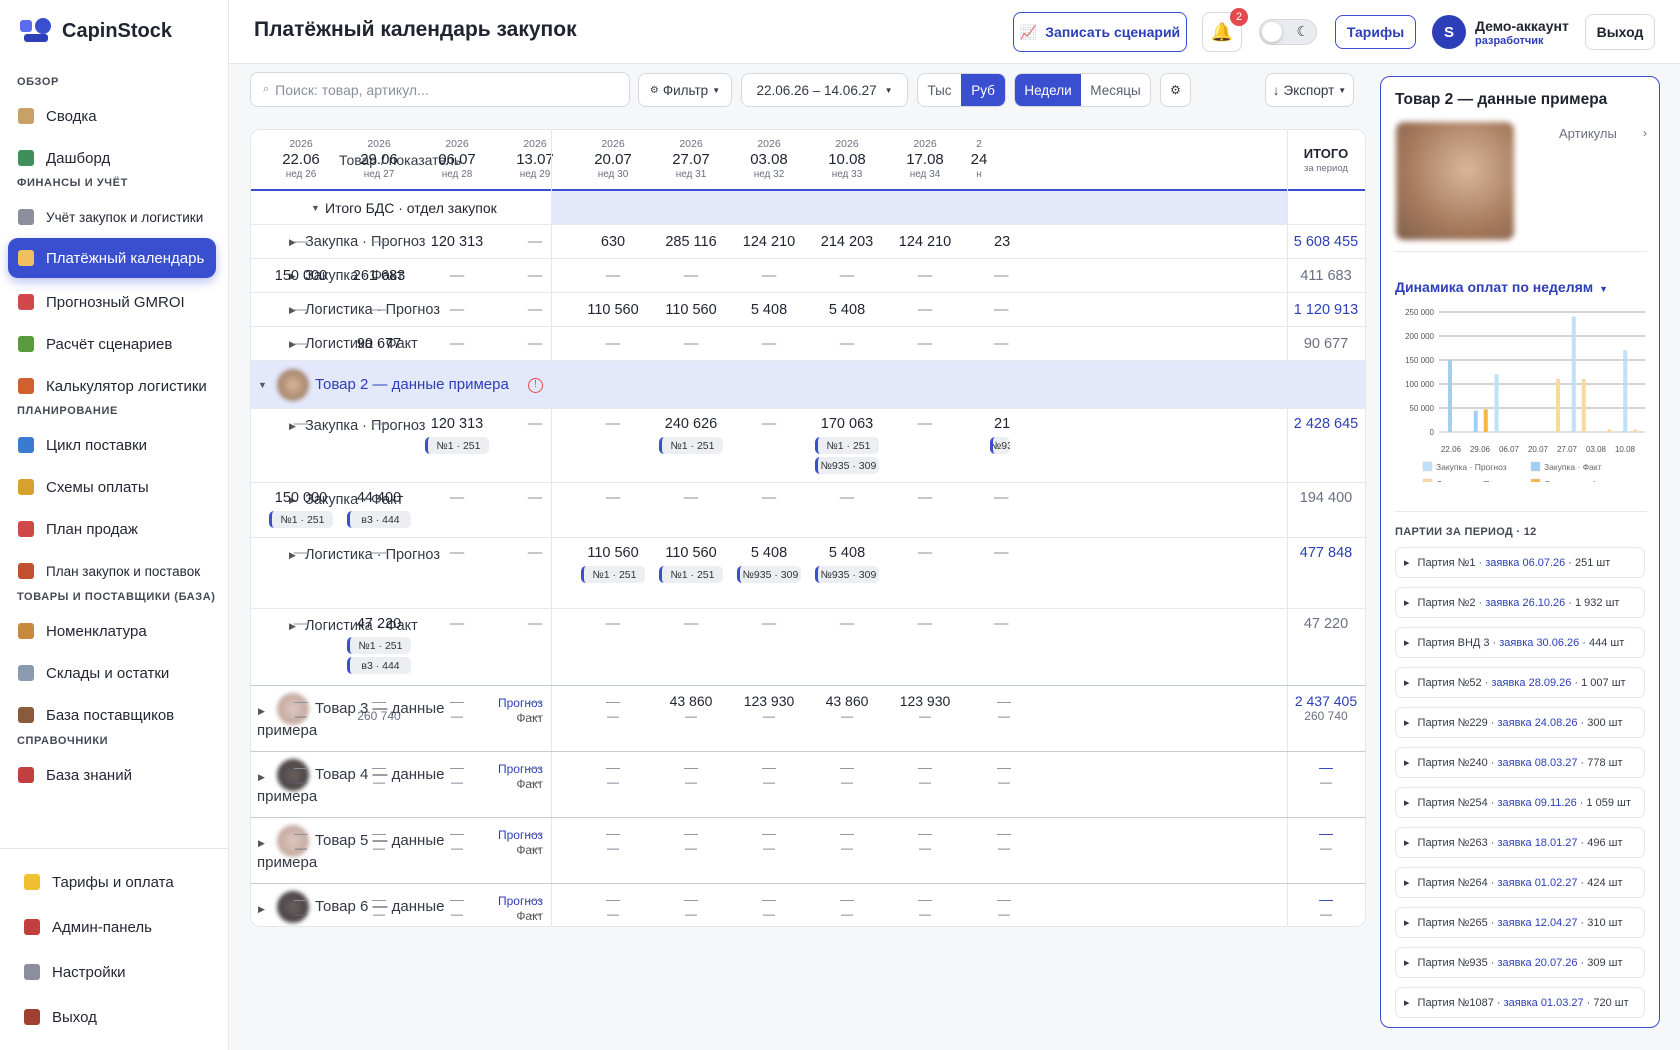 Image resolution: width=1680 pixels, height=1050 pixels. What do you see at coordinates (1449, 32) in the screenshot?
I see `avatar: S` at bounding box center [1449, 32].